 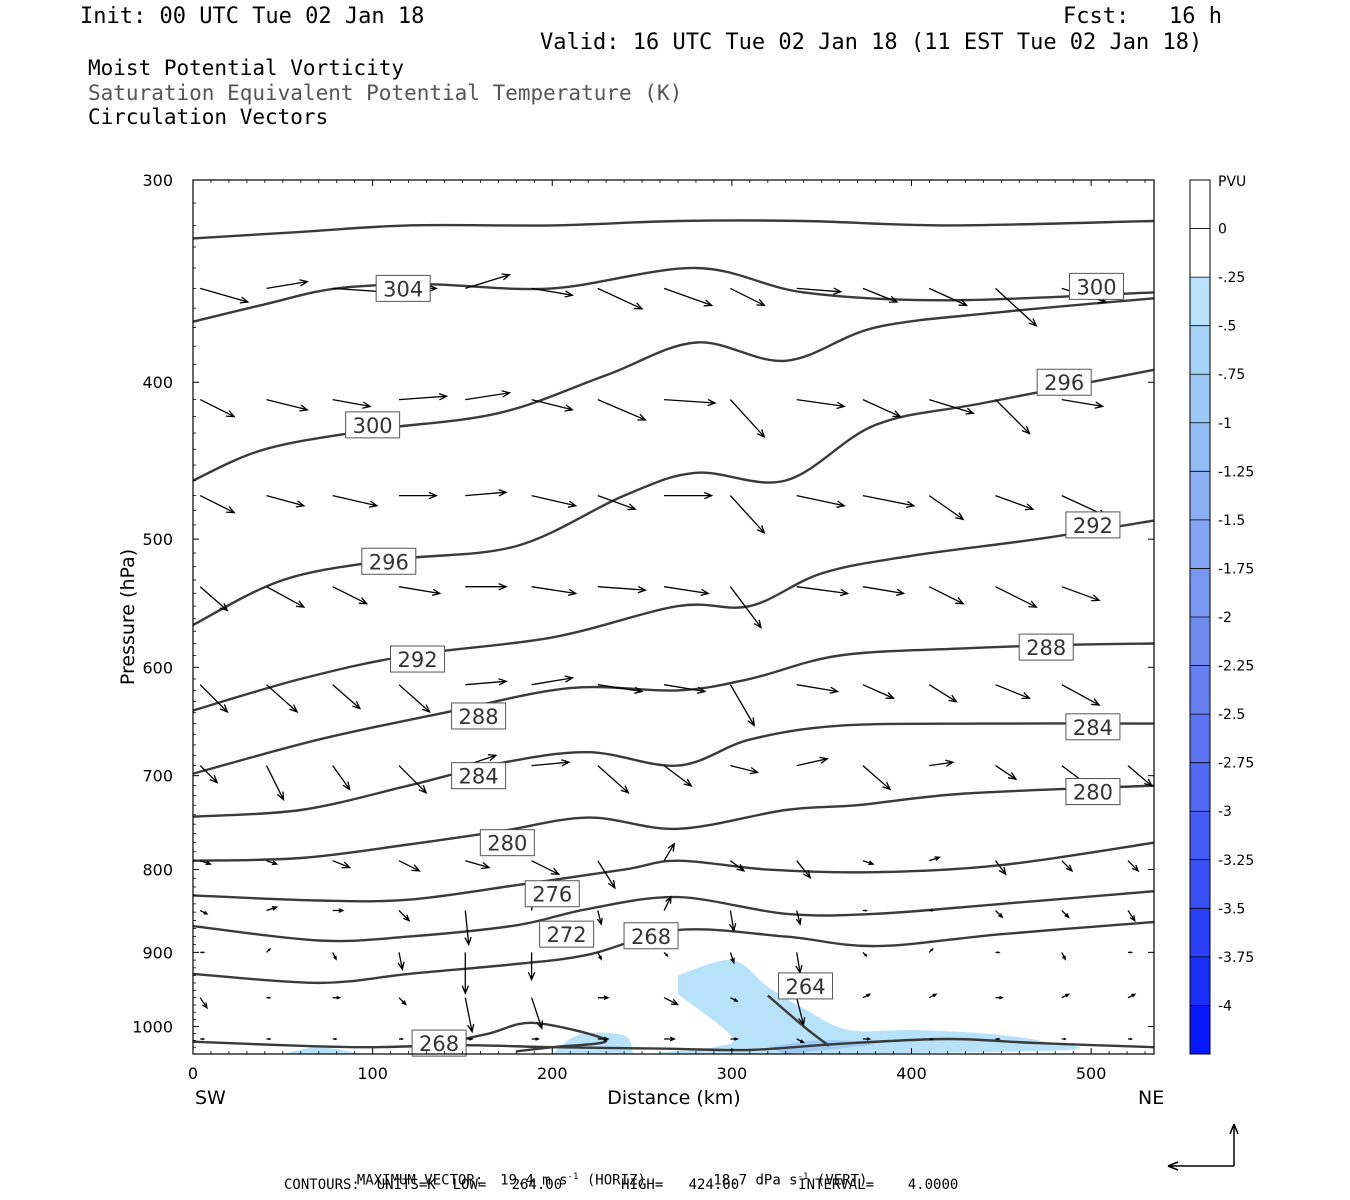 What do you see at coordinates (738, 866) in the screenshot?
I see `vector-r6-c8` at bounding box center [738, 866].